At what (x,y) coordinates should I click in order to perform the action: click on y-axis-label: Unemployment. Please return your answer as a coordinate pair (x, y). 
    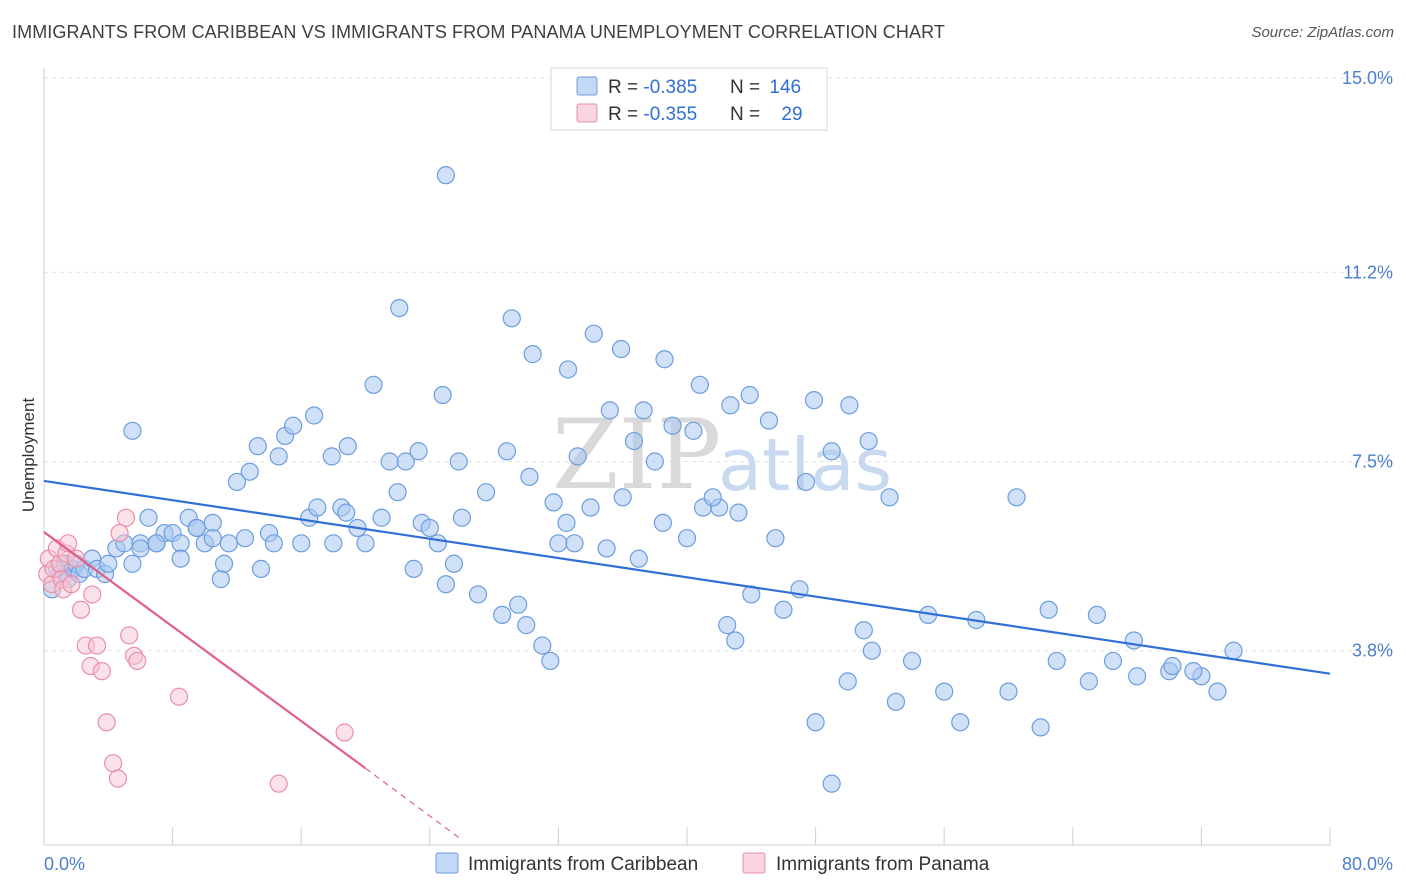
    Looking at the image, I should click on (28, 455).